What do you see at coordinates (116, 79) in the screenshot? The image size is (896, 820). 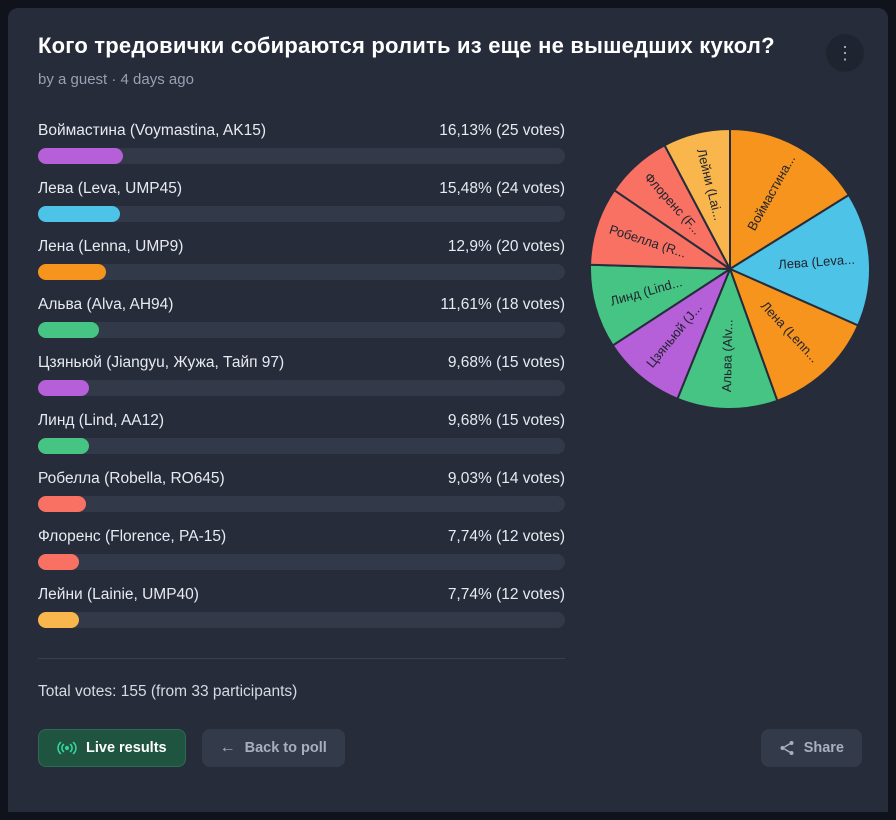 I see `byline: by a guest · 4 days ago` at bounding box center [116, 79].